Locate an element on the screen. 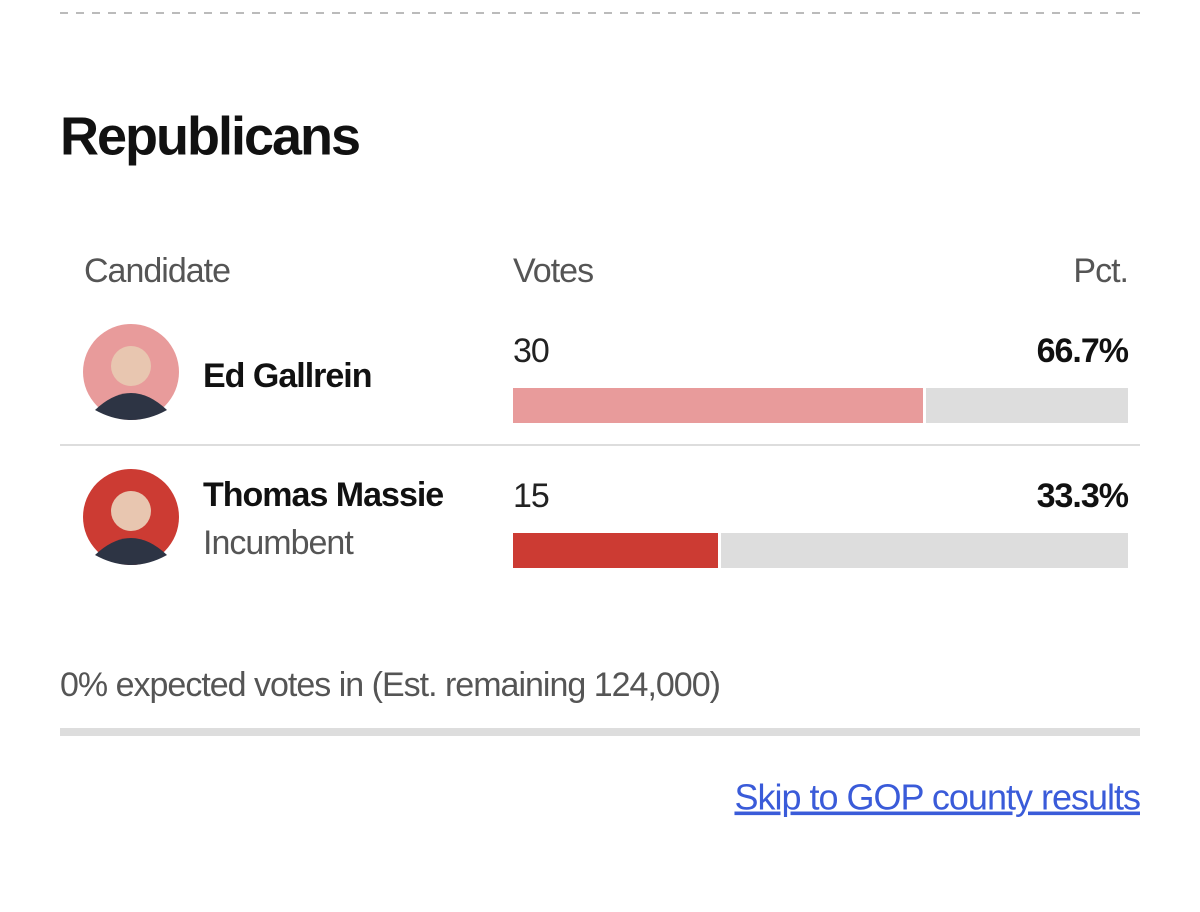 This screenshot has height=912, width=1200. vote-percent: 33.3% is located at coordinates (1083, 496).